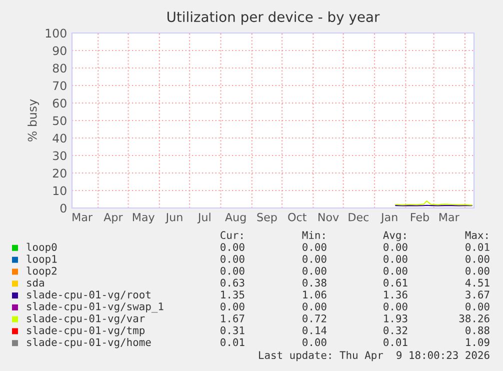 The image size is (503, 371). What do you see at coordinates (95, 307) in the screenshot?
I see `legend-label: slade-cpu-01-vg/swap_1` at bounding box center [95, 307].